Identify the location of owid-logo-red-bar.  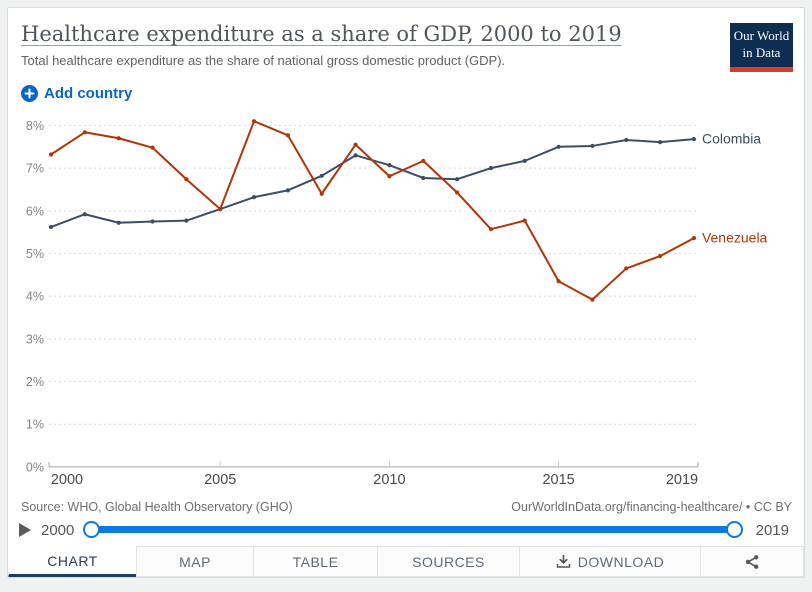
(761, 69).